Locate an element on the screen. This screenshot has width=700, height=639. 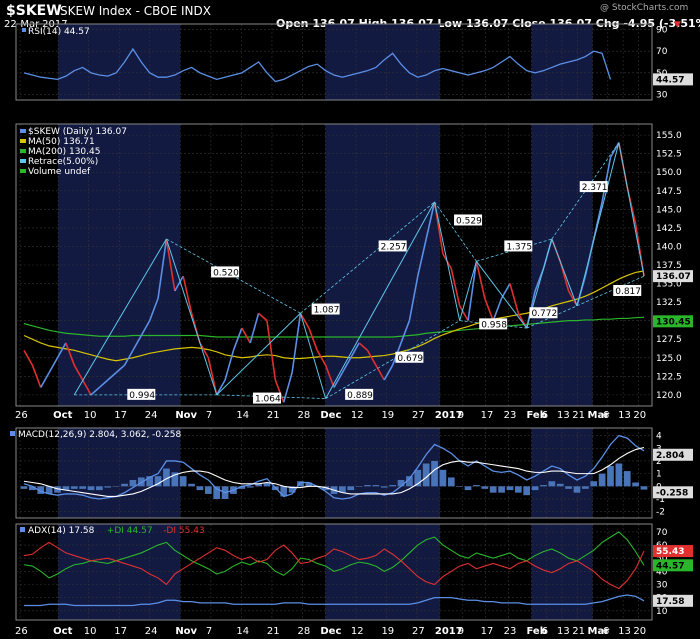
y-tick-label: 90 is located at coordinates (662, 30).